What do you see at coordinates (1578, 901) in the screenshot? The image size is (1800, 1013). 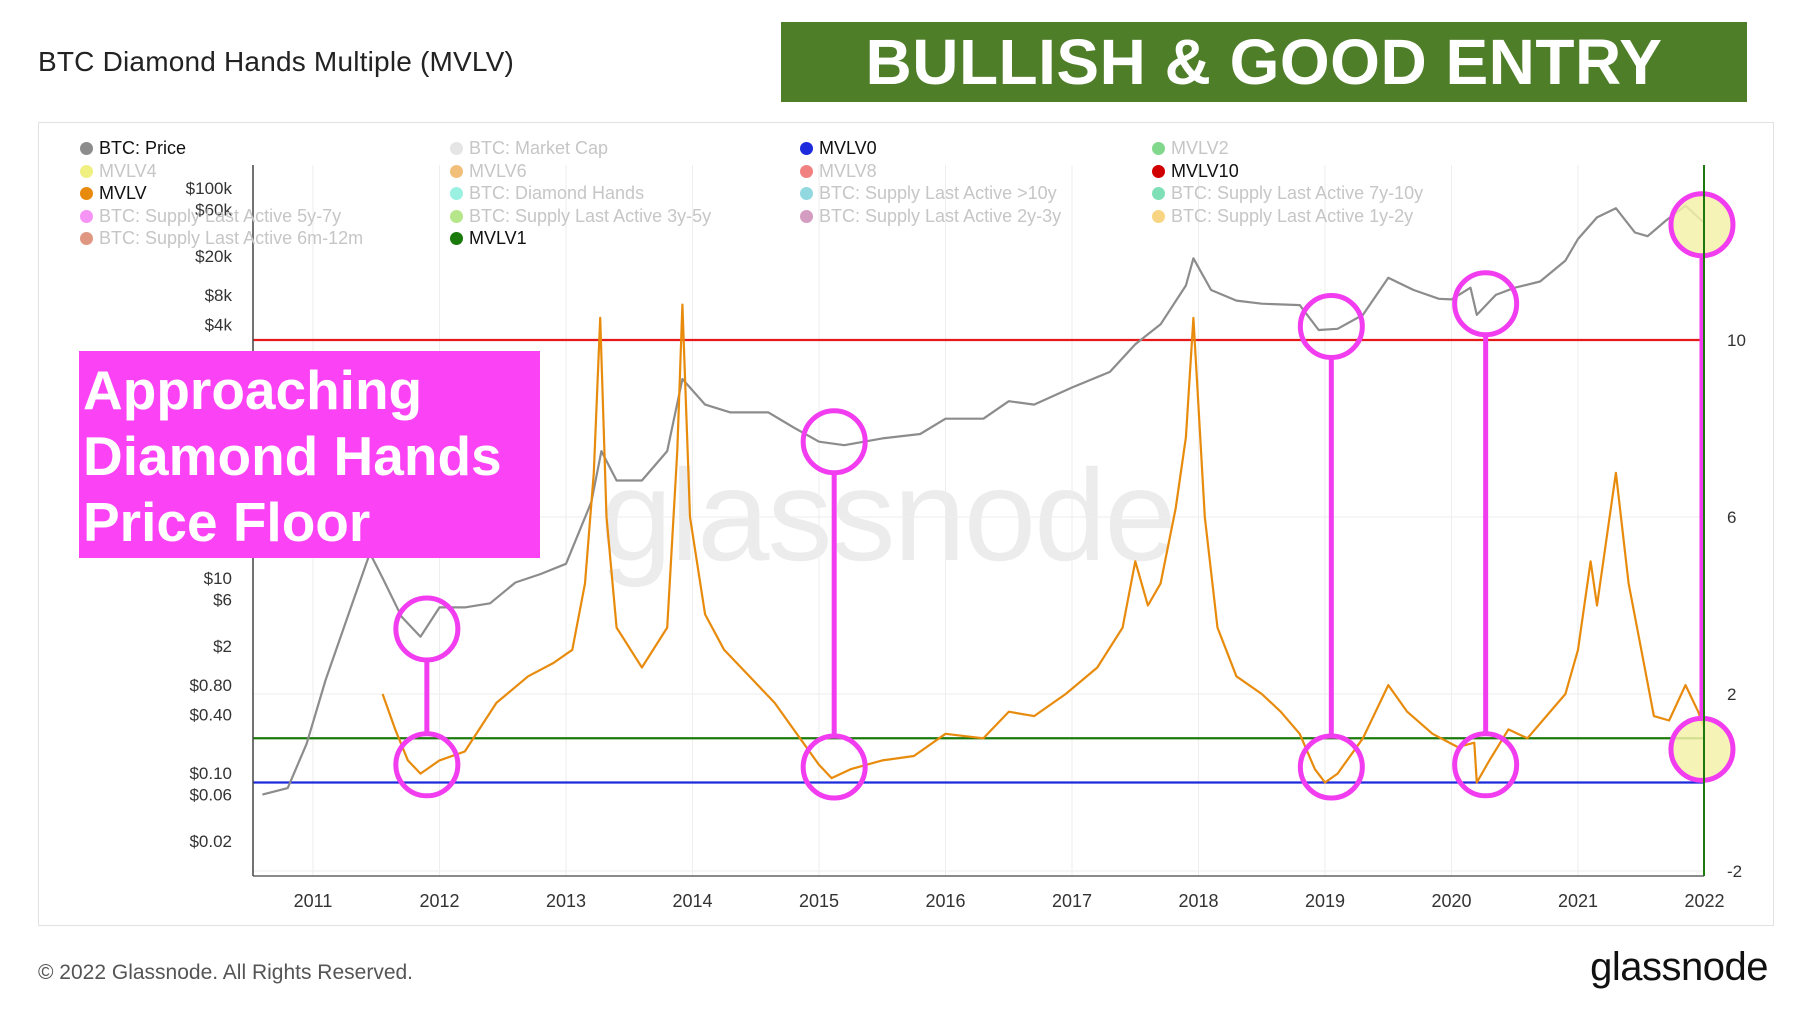 I see `x-tick-label: 2021` at bounding box center [1578, 901].